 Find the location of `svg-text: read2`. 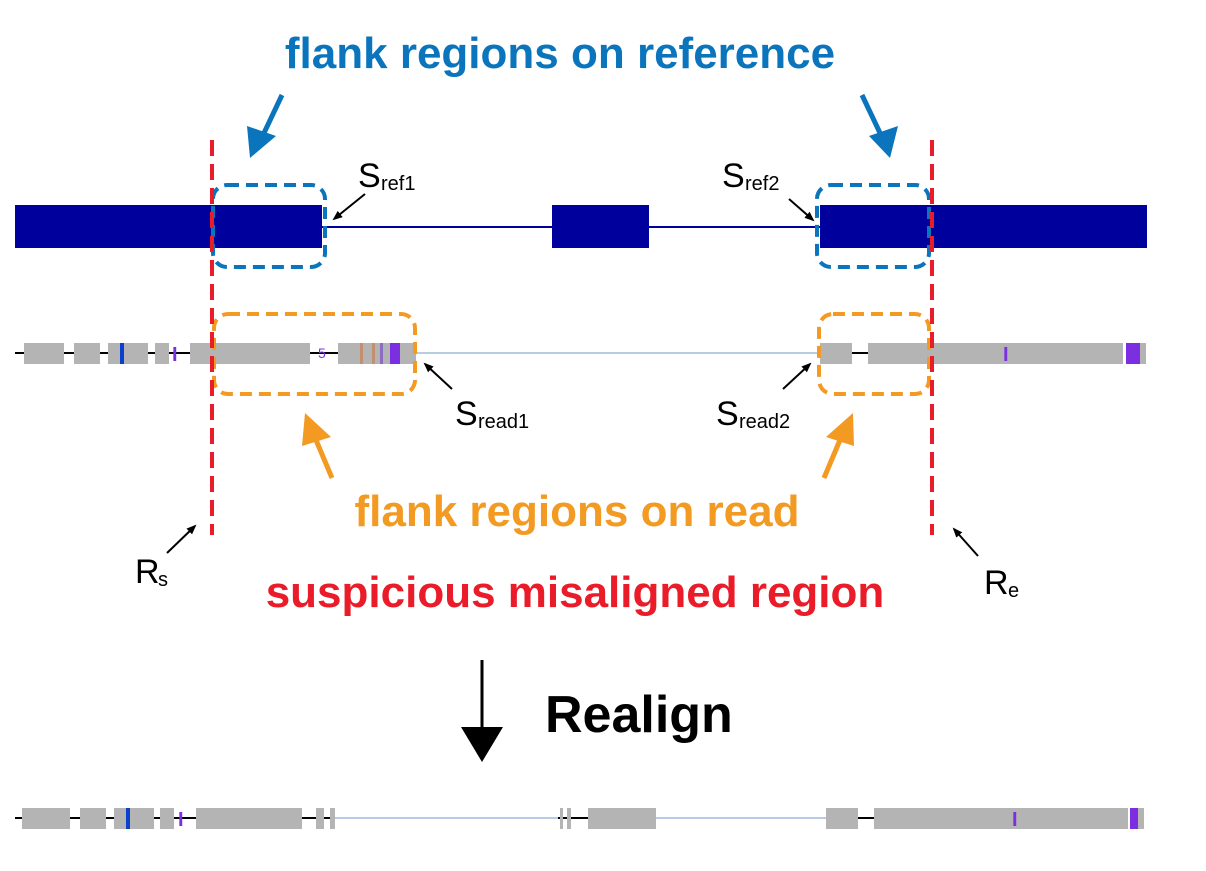

svg-text: read2 is located at coordinates (764, 422).